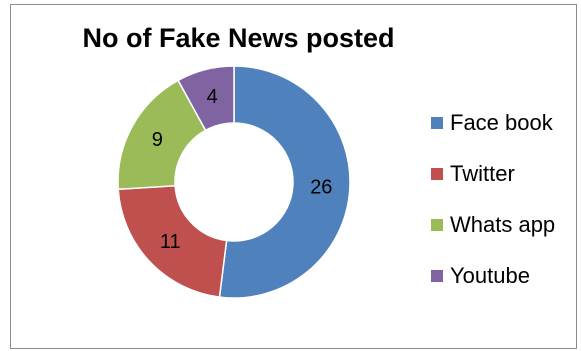 This screenshot has height=351, width=581. What do you see at coordinates (321, 187) in the screenshot?
I see `data-label-face-book: 26` at bounding box center [321, 187].